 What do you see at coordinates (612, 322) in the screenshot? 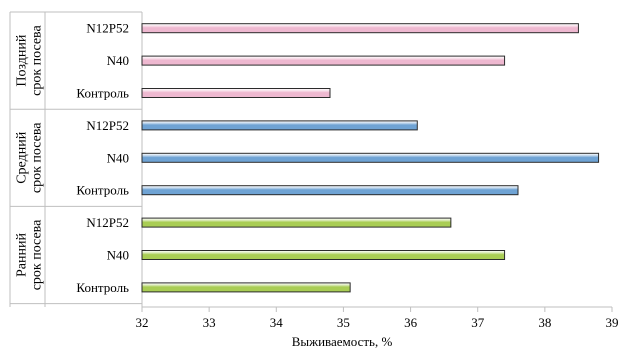
I see `x-tick-label: 39` at bounding box center [612, 322].